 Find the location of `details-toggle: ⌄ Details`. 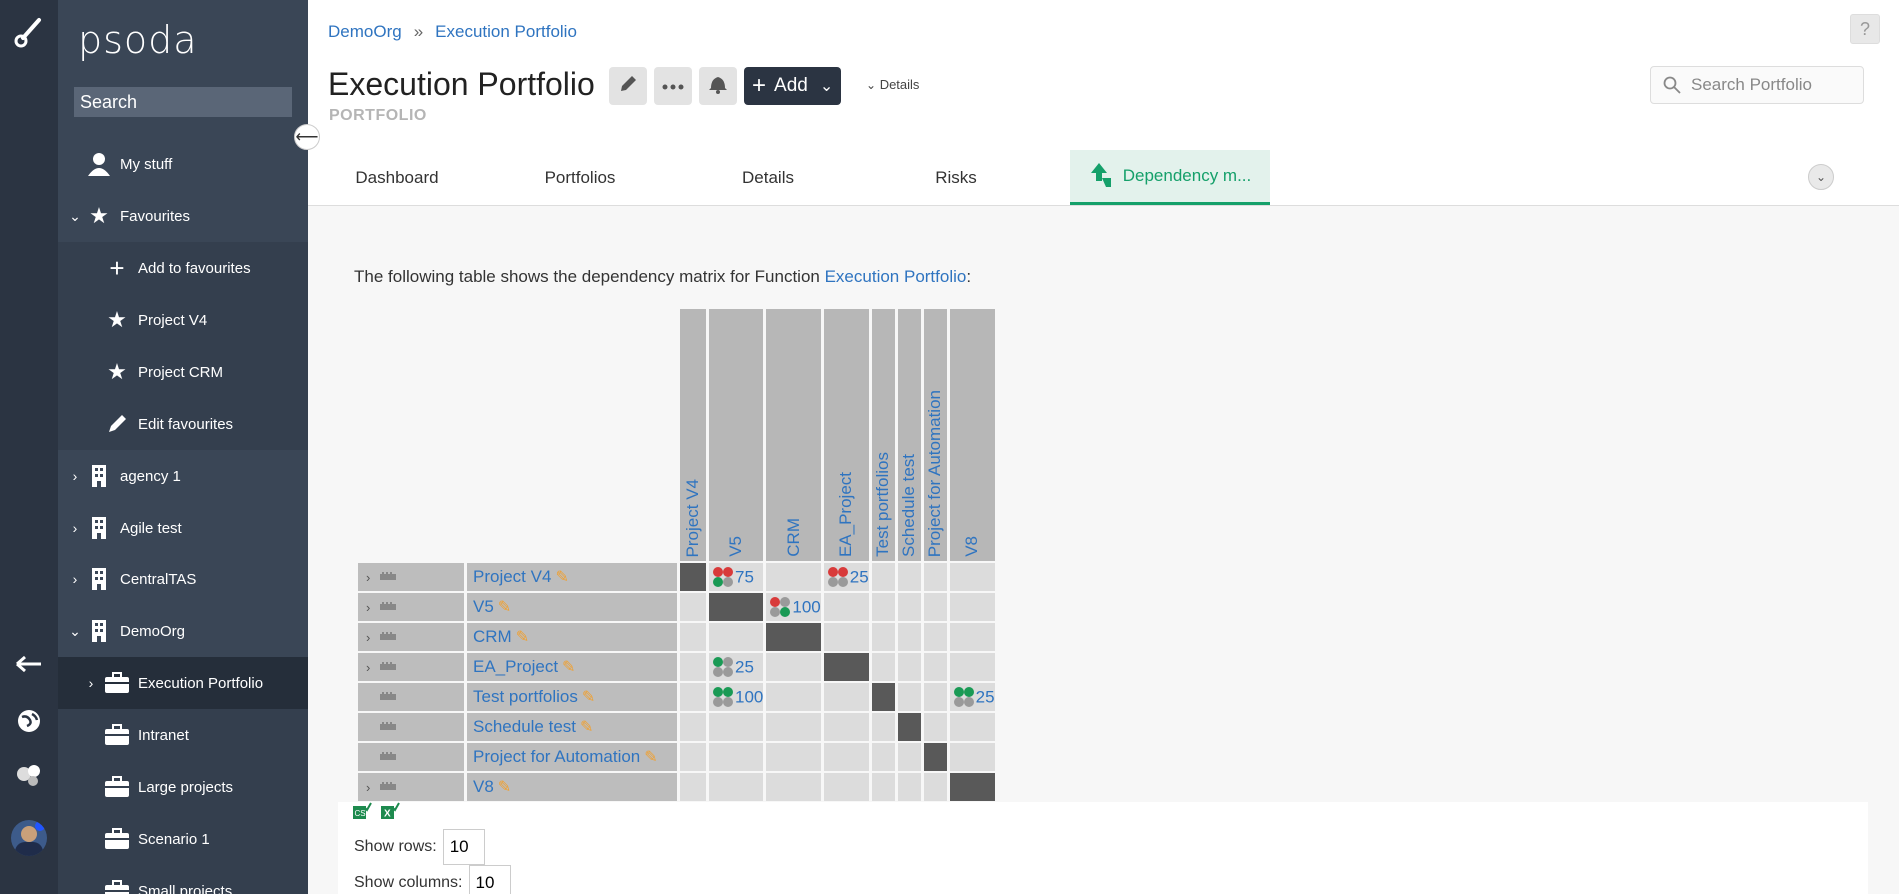

details-toggle: ⌄ Details is located at coordinates (892, 84).